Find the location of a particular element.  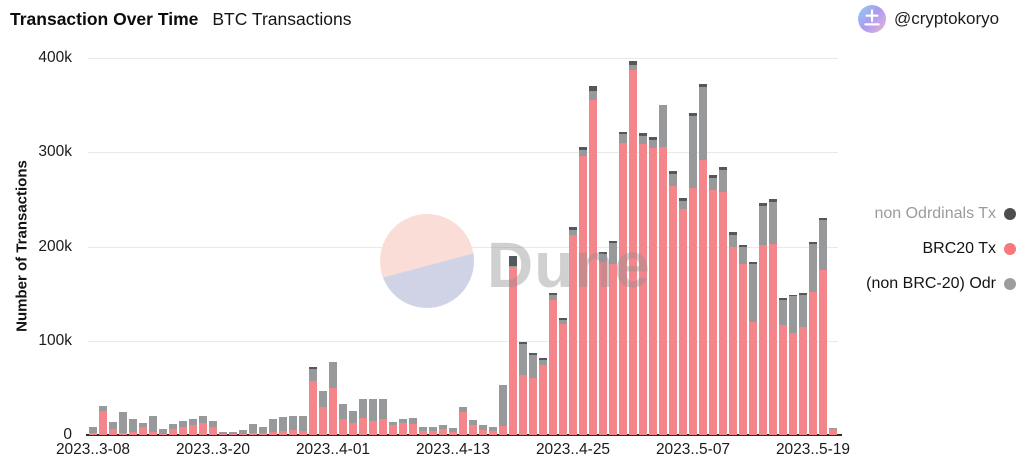

avatar is located at coordinates (872, 19).